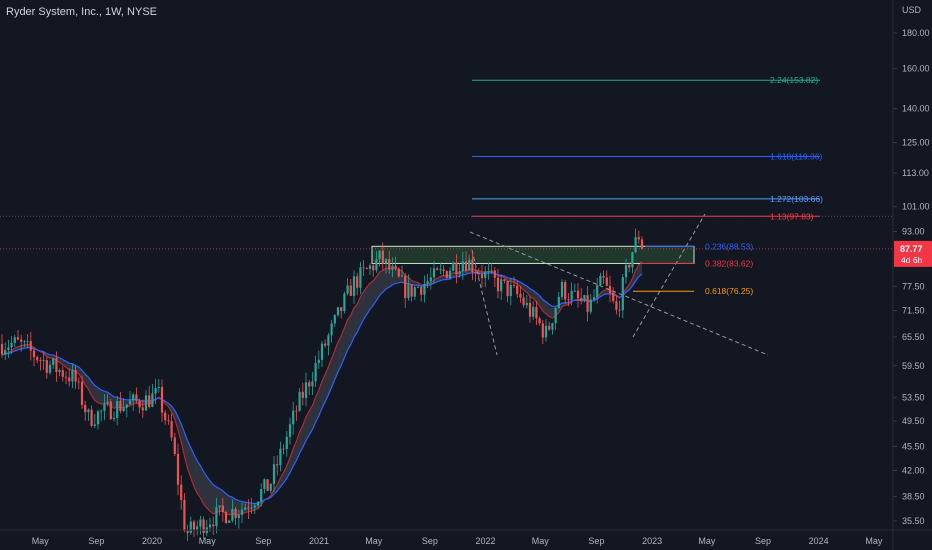  Describe the element at coordinates (484, 302) in the screenshot. I see `projection-line-left` at that location.